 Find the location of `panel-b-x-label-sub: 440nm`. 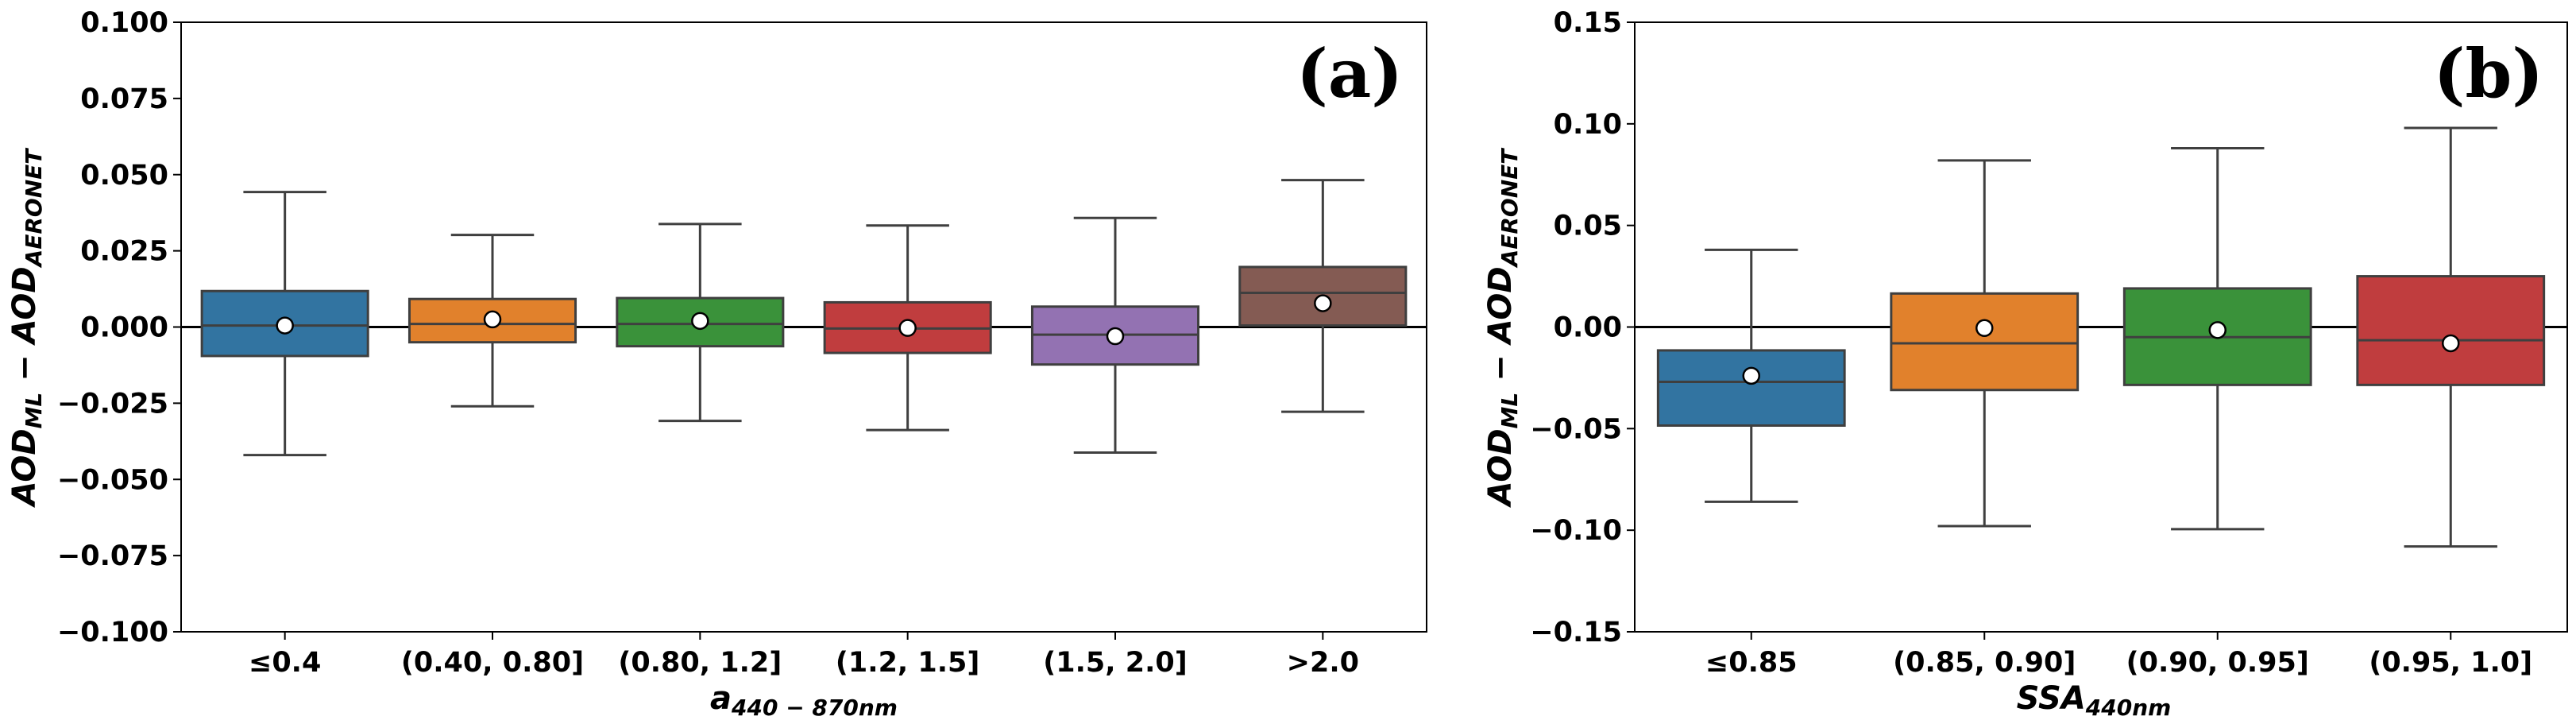

panel-b-x-label-sub: 440nm is located at coordinates (2128, 707).